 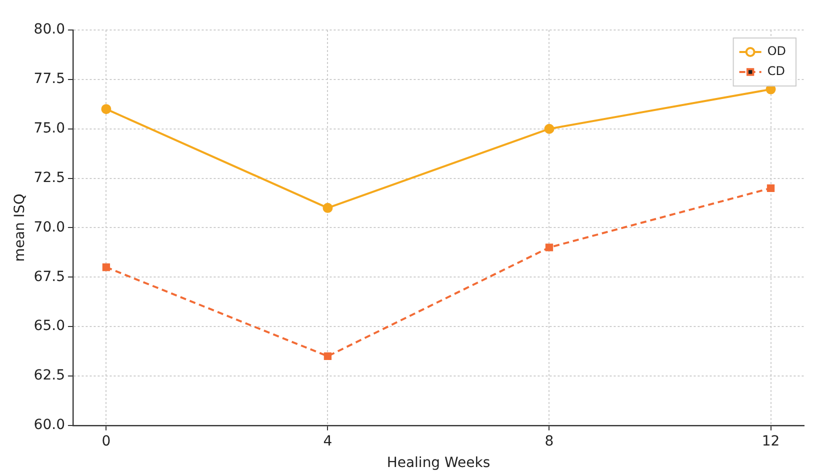 I want to click on x-axis-title: Healing Weeks, so click(x=438, y=463).